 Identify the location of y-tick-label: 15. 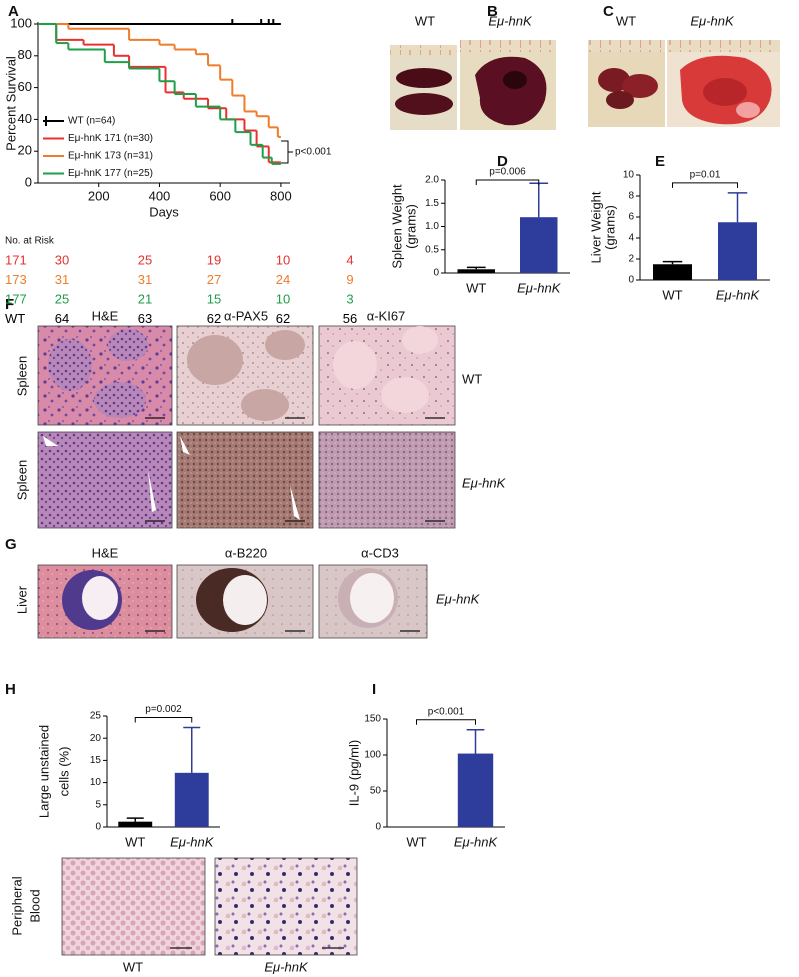
(96, 760).